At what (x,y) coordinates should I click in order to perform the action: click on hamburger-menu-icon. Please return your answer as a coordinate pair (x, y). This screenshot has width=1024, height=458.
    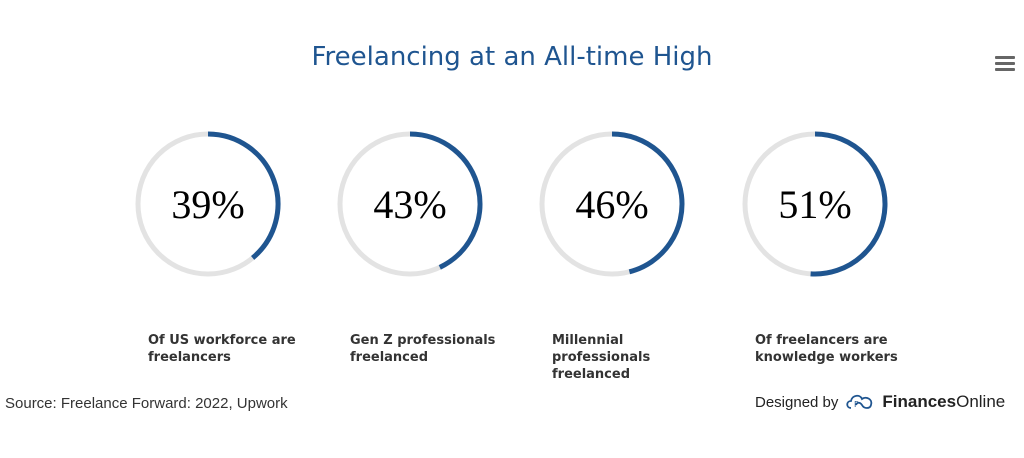
    Looking at the image, I should click on (1005, 64).